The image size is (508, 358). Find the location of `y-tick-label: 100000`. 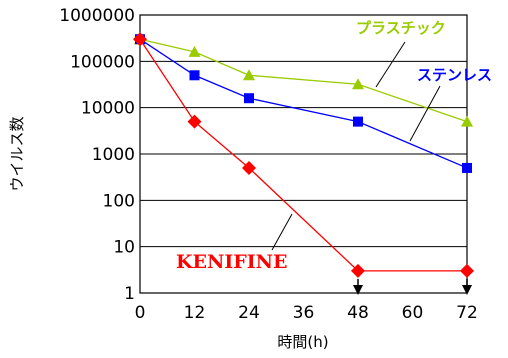

y-tick-label: 100000 is located at coordinates (102, 62).